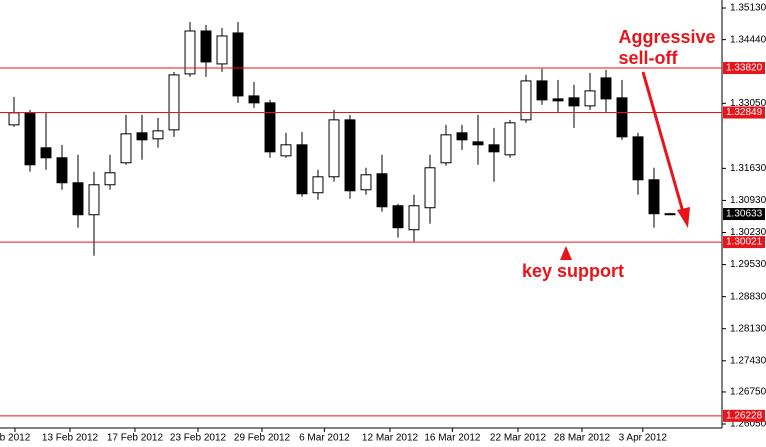  What do you see at coordinates (643, 438) in the screenshot?
I see `x-tick-label: 3 Apr 2012` at bounding box center [643, 438].